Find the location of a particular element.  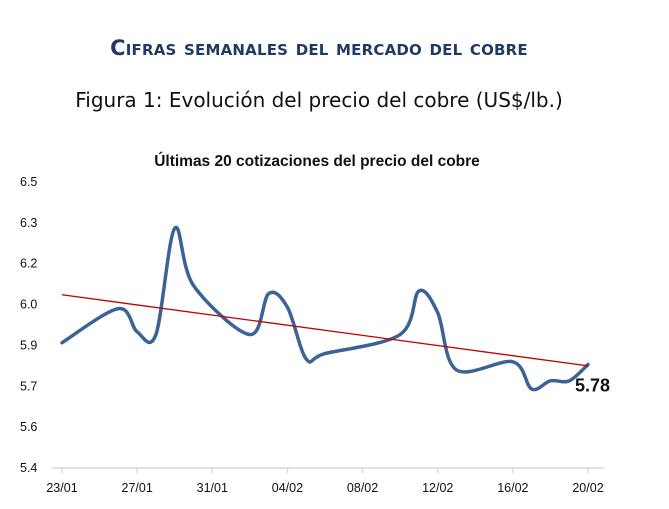

y-tick-label: 5.7 is located at coordinates (28, 386).